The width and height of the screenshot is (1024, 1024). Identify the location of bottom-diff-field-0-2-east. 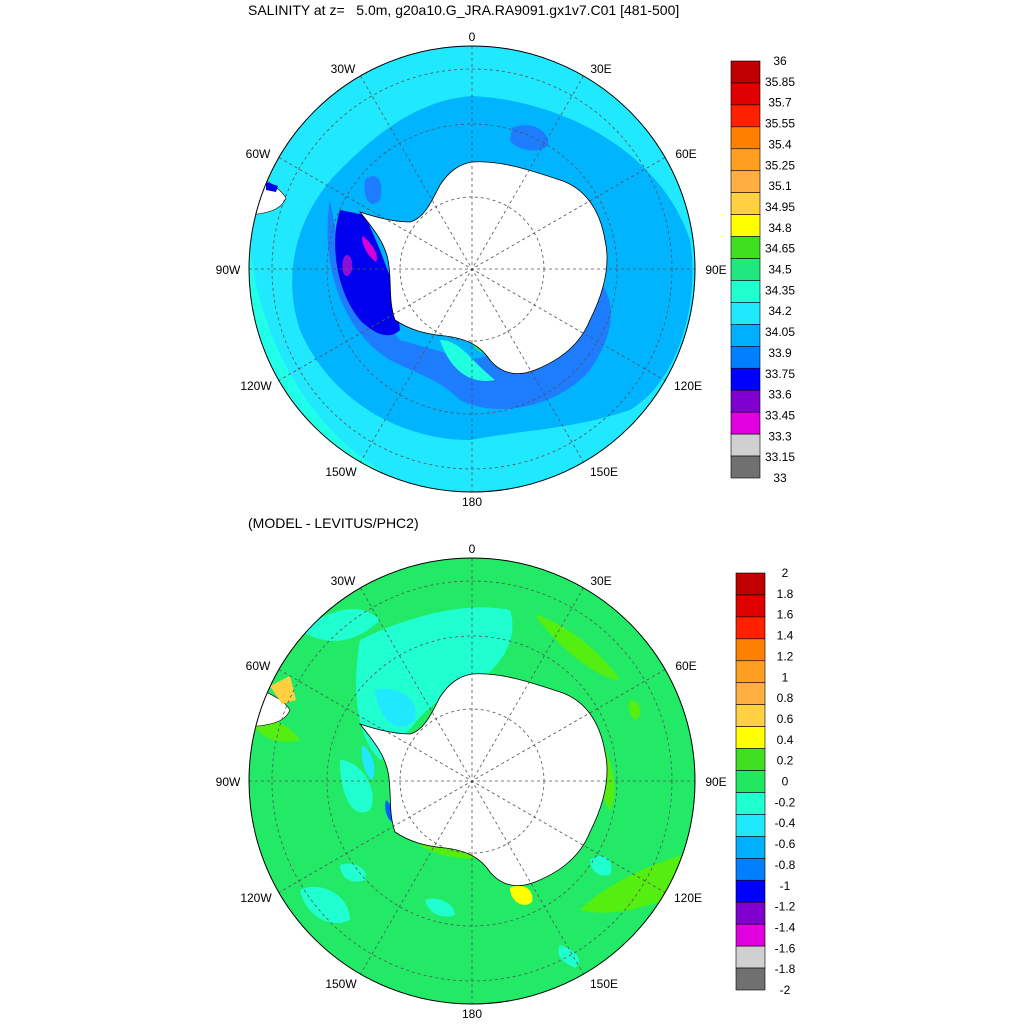
(577, 647).